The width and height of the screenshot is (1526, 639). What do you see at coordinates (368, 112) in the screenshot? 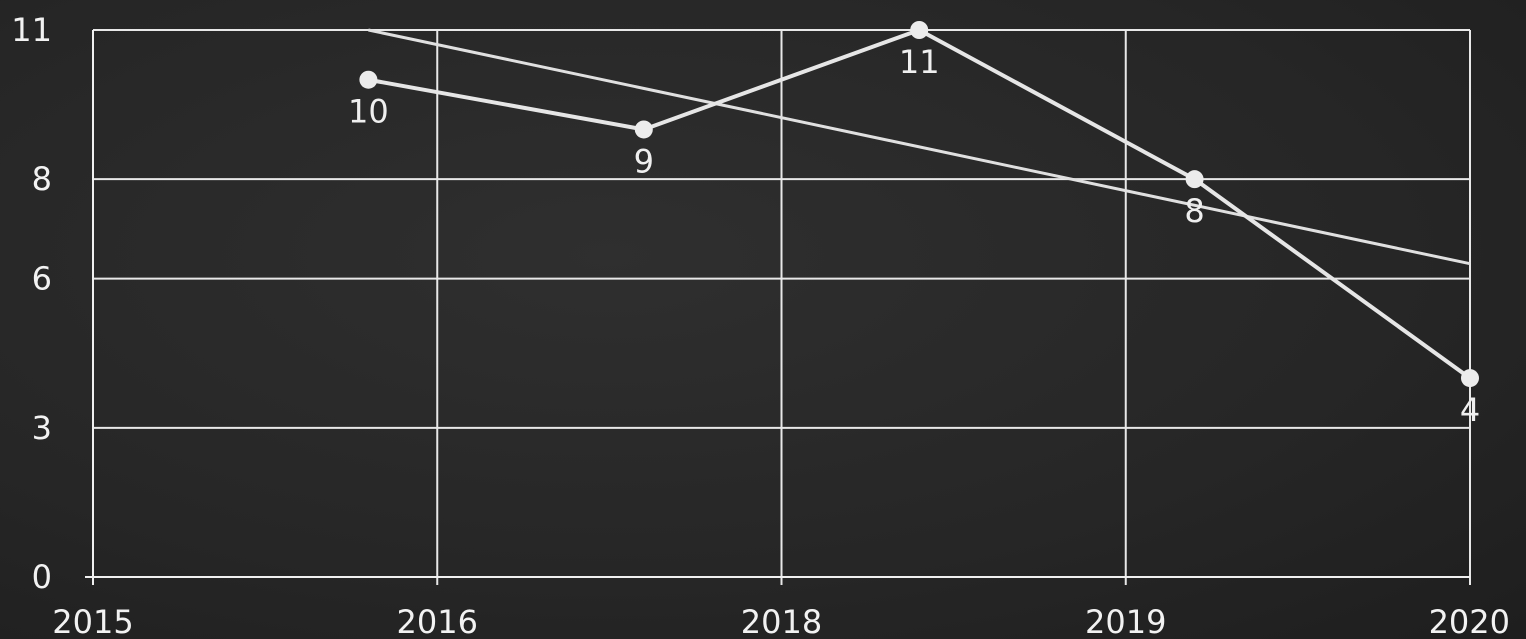
I see `data-label-0: 10` at bounding box center [368, 112].